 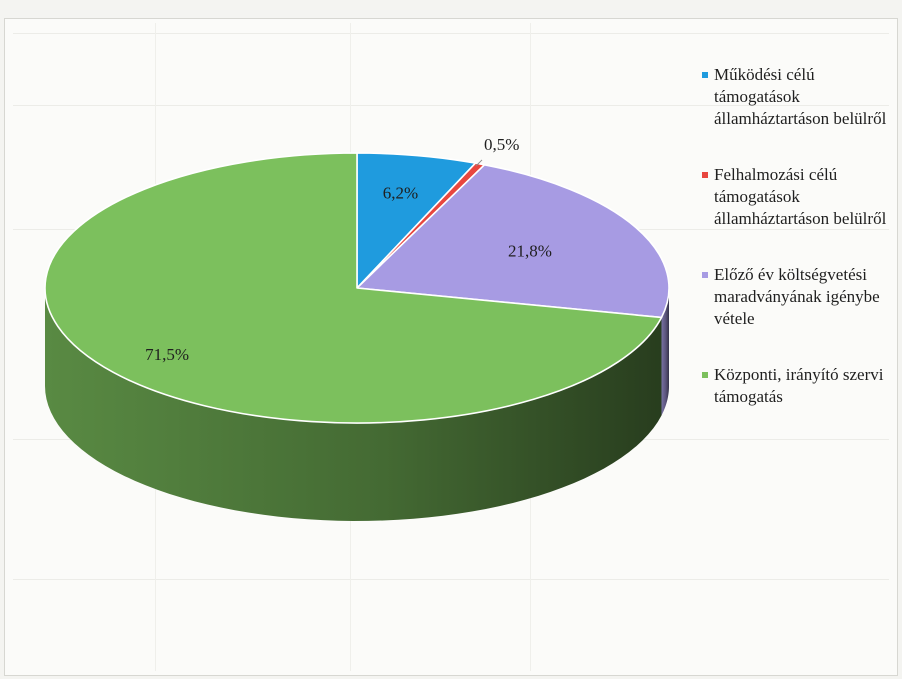 I want to click on data-label: 6,2%, so click(x=400, y=193).